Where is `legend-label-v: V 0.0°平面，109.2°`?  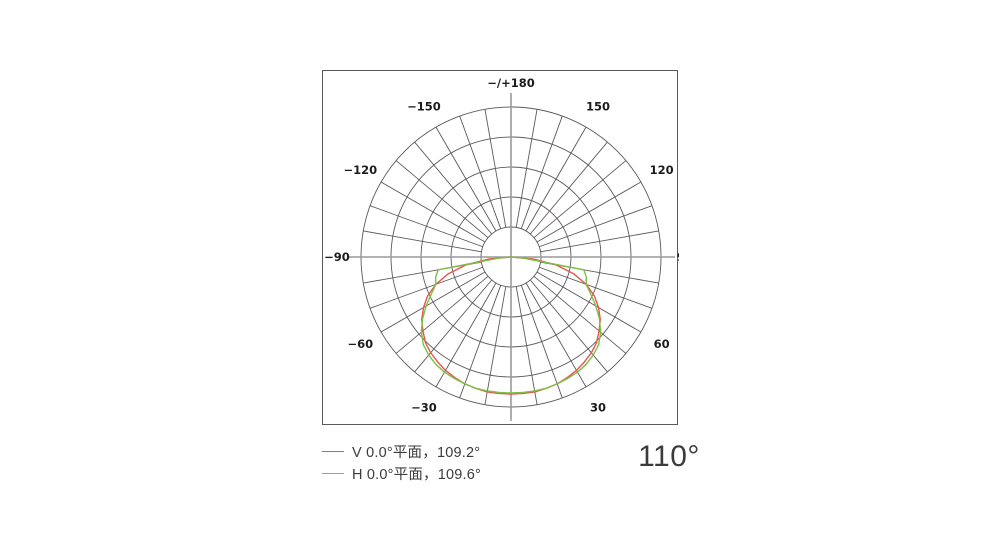 legend-label-v: V 0.0°平面，109.2° is located at coordinates (416, 452).